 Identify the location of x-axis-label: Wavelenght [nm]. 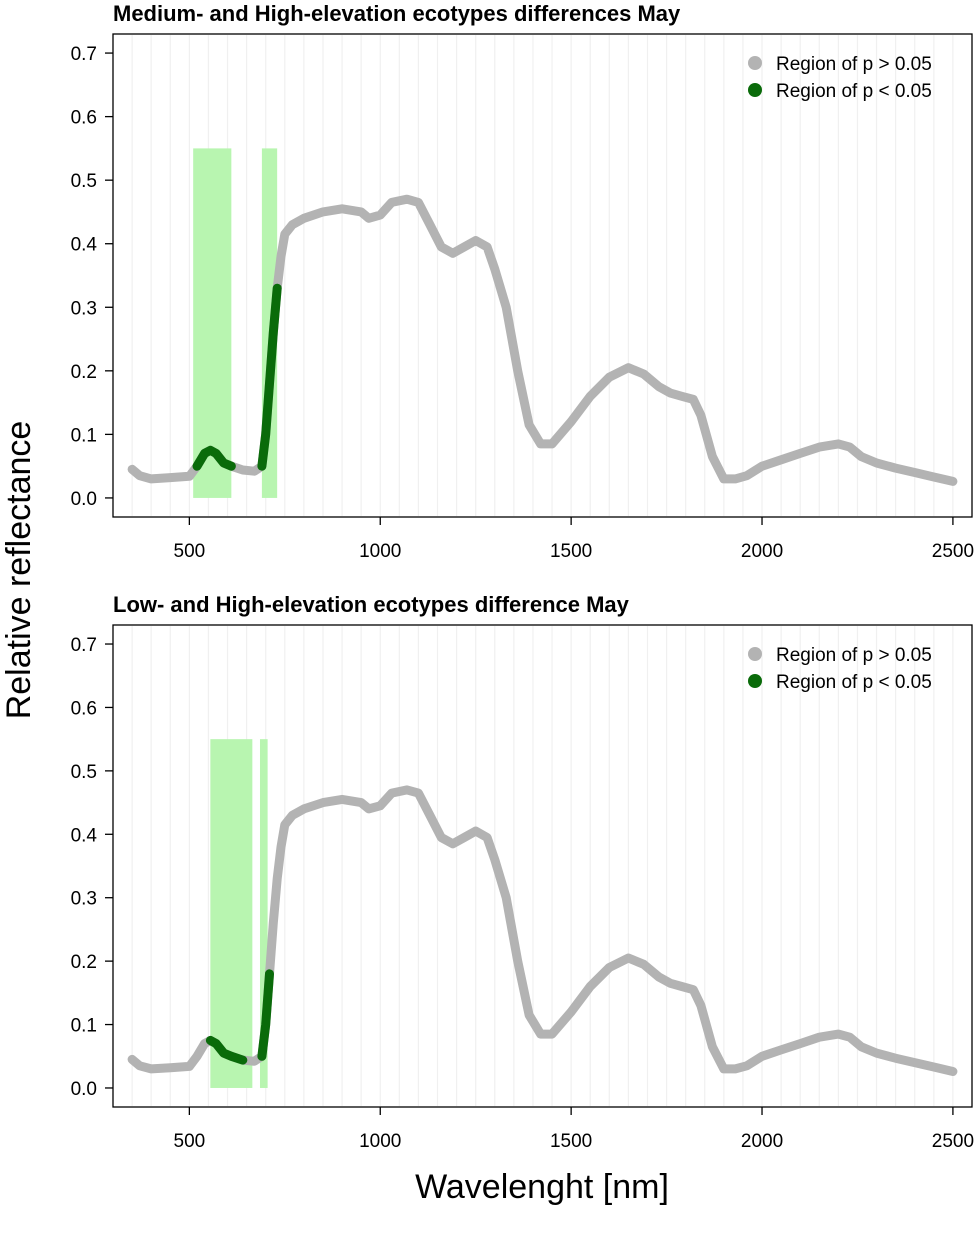
(542, 1187).